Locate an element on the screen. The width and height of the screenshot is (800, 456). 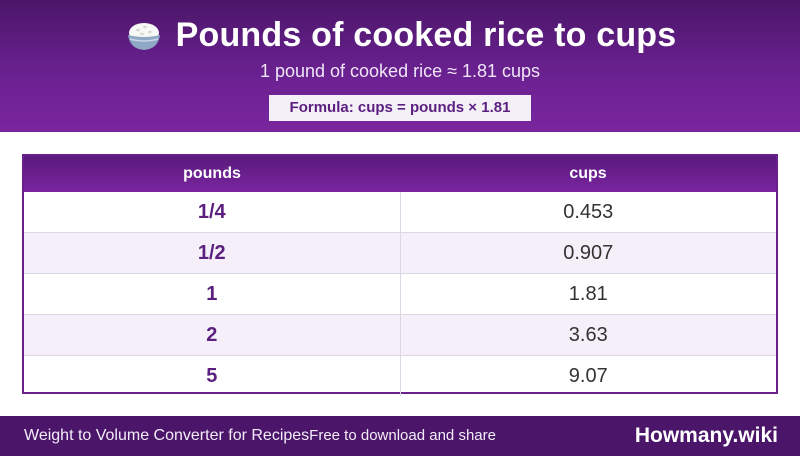
column-header-pounds: pounds is located at coordinates (212, 173).